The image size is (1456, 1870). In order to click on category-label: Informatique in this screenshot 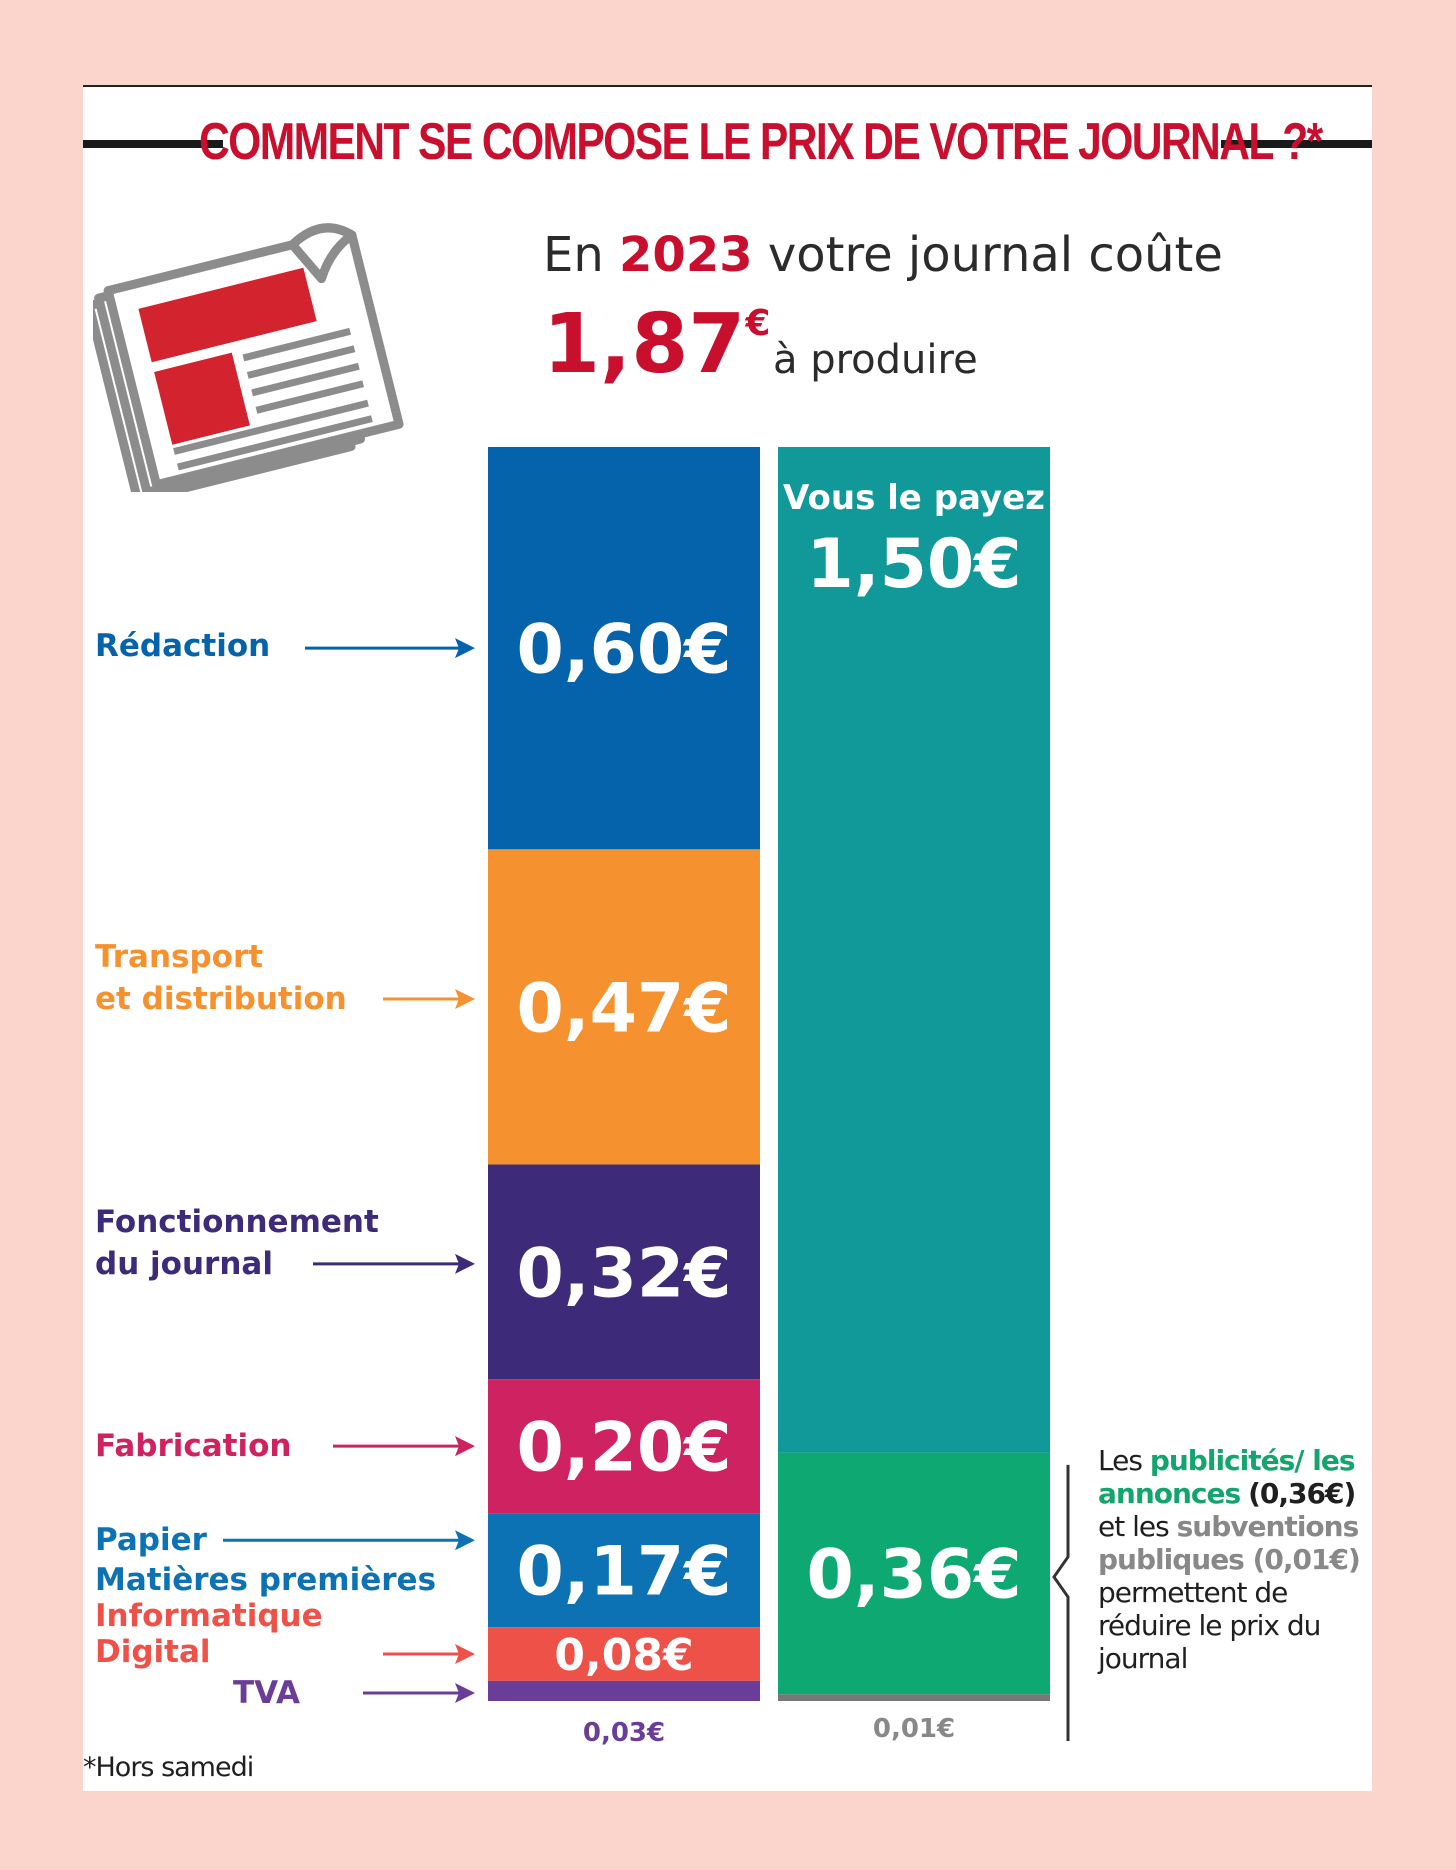, I will do `click(209, 1616)`.